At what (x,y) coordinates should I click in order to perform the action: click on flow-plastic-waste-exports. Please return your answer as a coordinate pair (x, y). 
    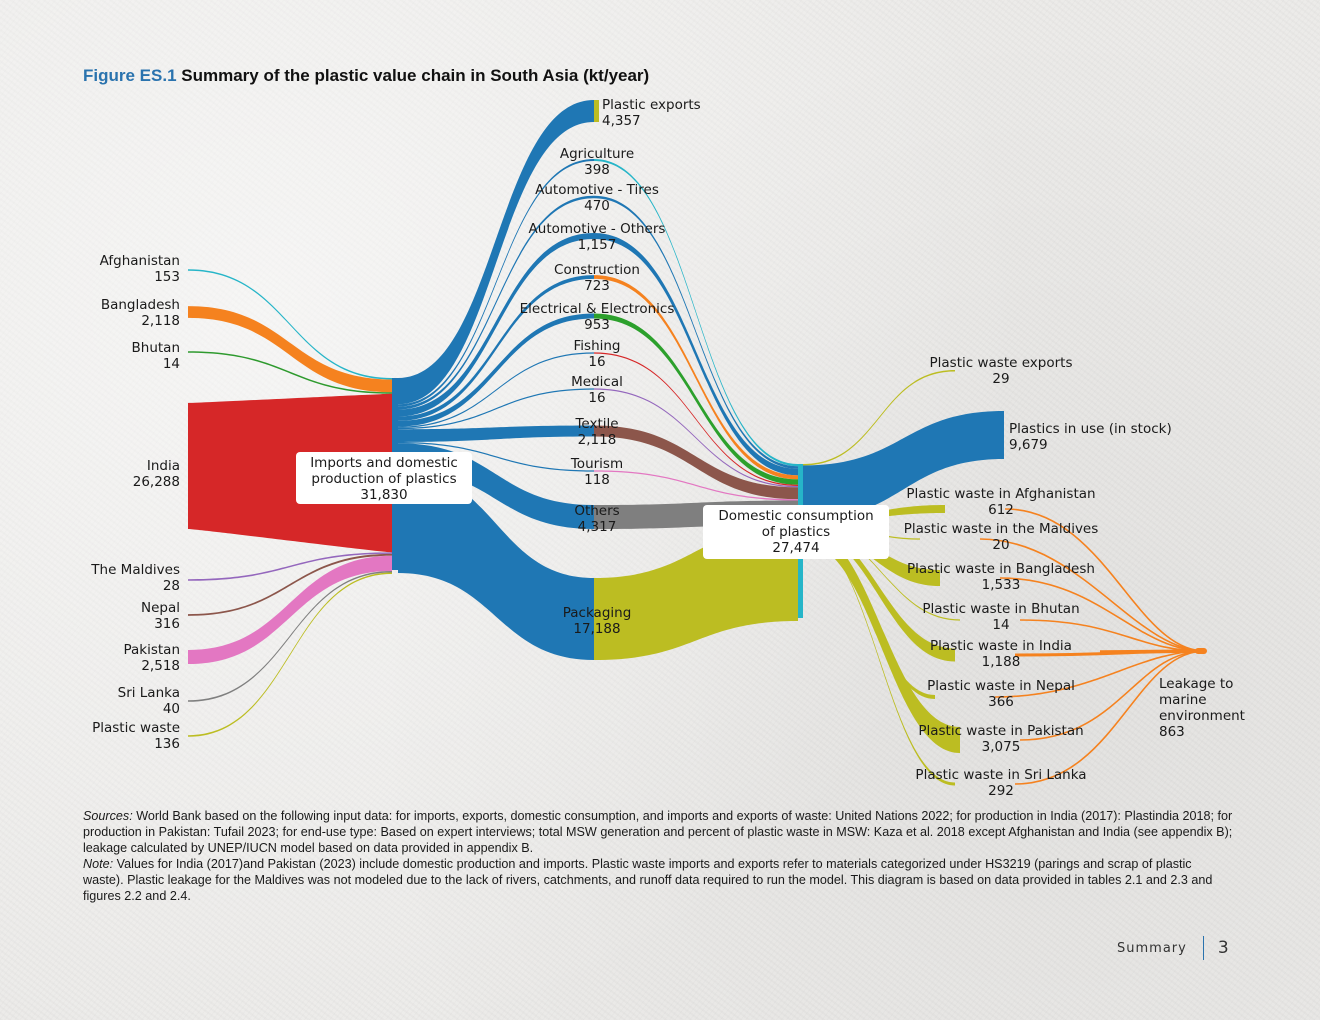
    Looking at the image, I should click on (879, 418).